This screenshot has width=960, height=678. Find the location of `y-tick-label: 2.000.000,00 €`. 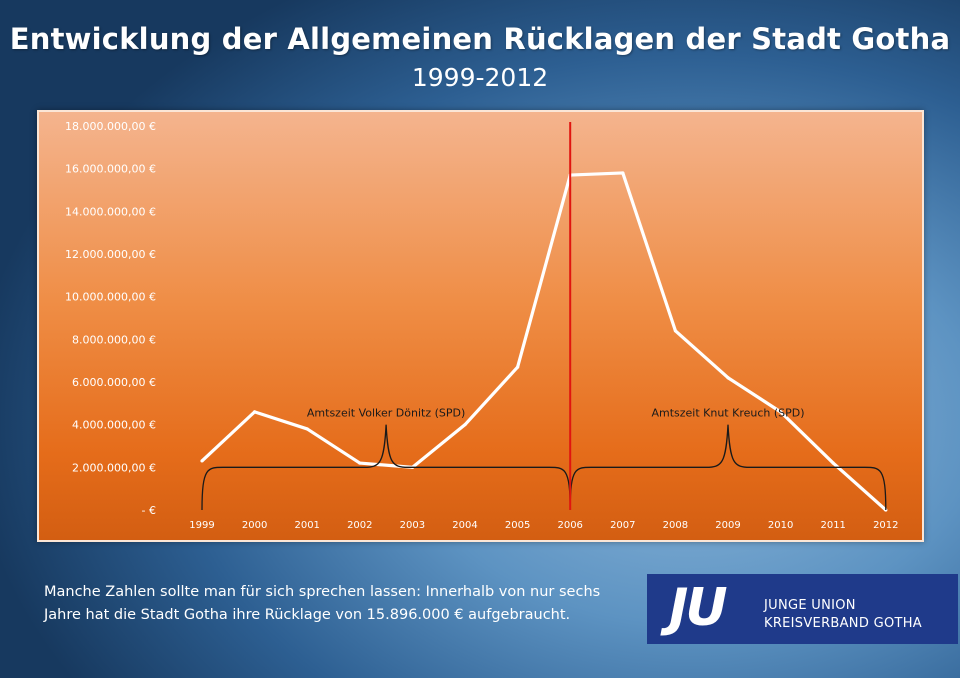

y-tick-label: 2.000.000,00 € is located at coordinates (114, 467).